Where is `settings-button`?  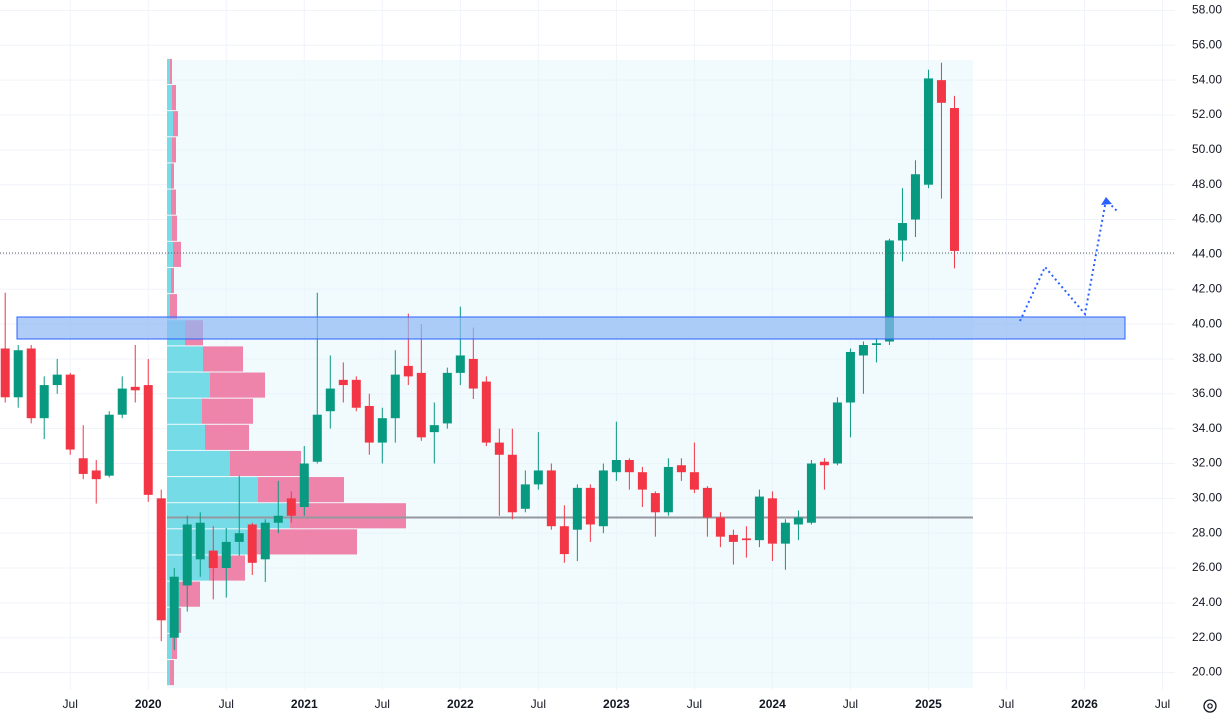
settings-button is located at coordinates (1210, 706).